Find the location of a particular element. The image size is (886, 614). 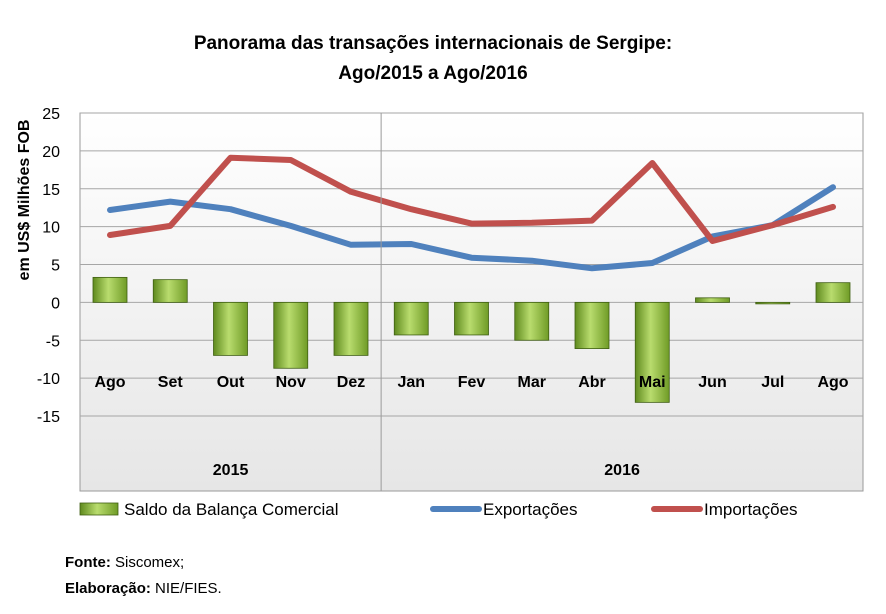

legend-label: Exportações is located at coordinates (530, 509).